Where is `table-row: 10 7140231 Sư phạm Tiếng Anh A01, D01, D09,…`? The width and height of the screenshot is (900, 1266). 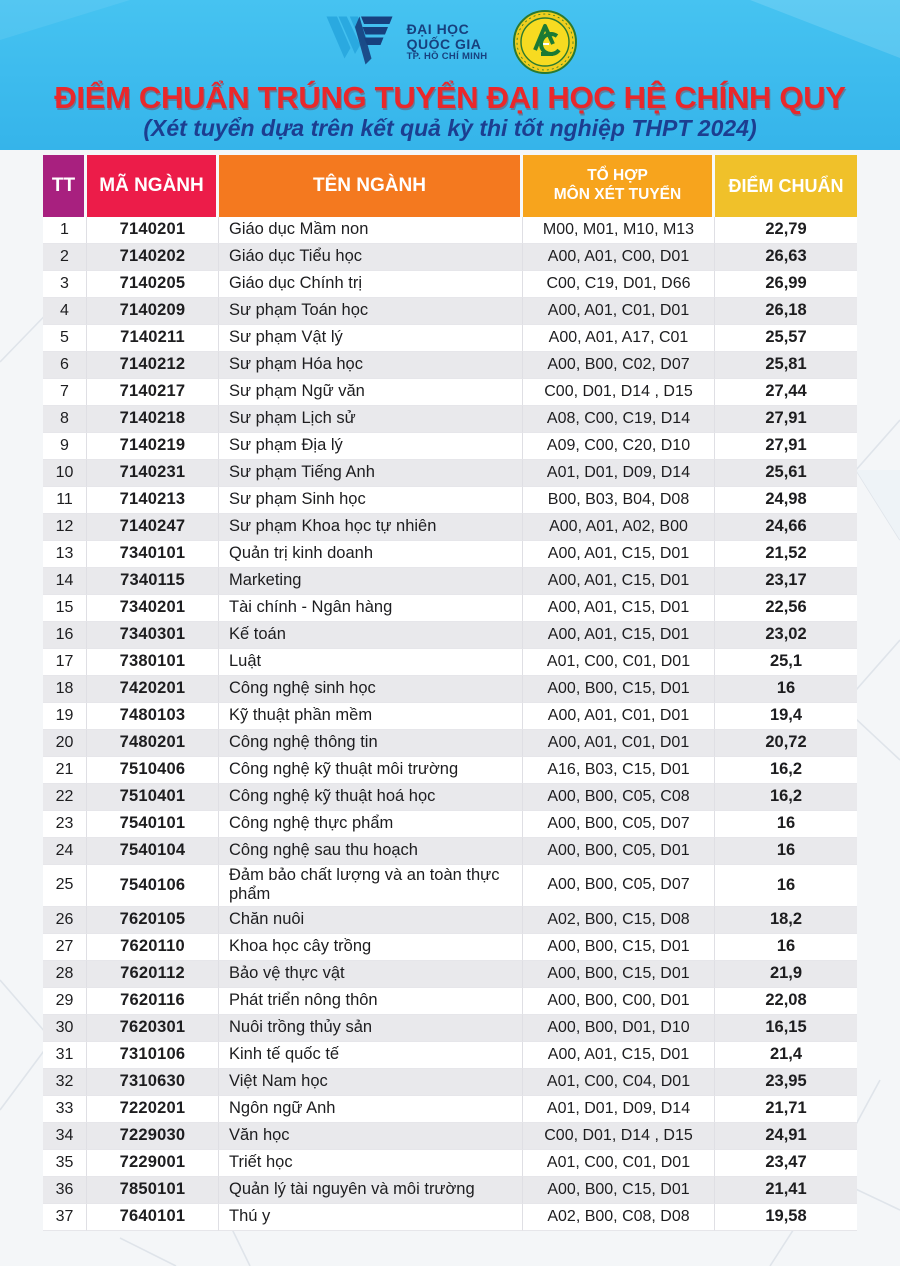
table-row: 10 7140231 Sư phạm Tiếng Anh A01, D01, D09,… is located at coordinates (450, 473).